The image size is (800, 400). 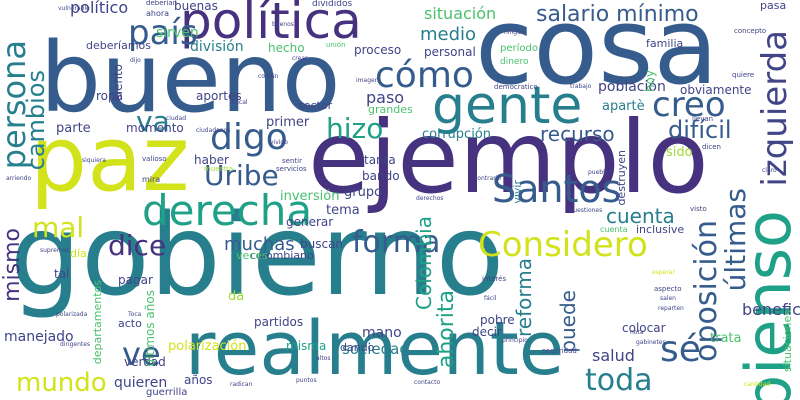 I want to click on word: hizo, so click(x=355, y=128).